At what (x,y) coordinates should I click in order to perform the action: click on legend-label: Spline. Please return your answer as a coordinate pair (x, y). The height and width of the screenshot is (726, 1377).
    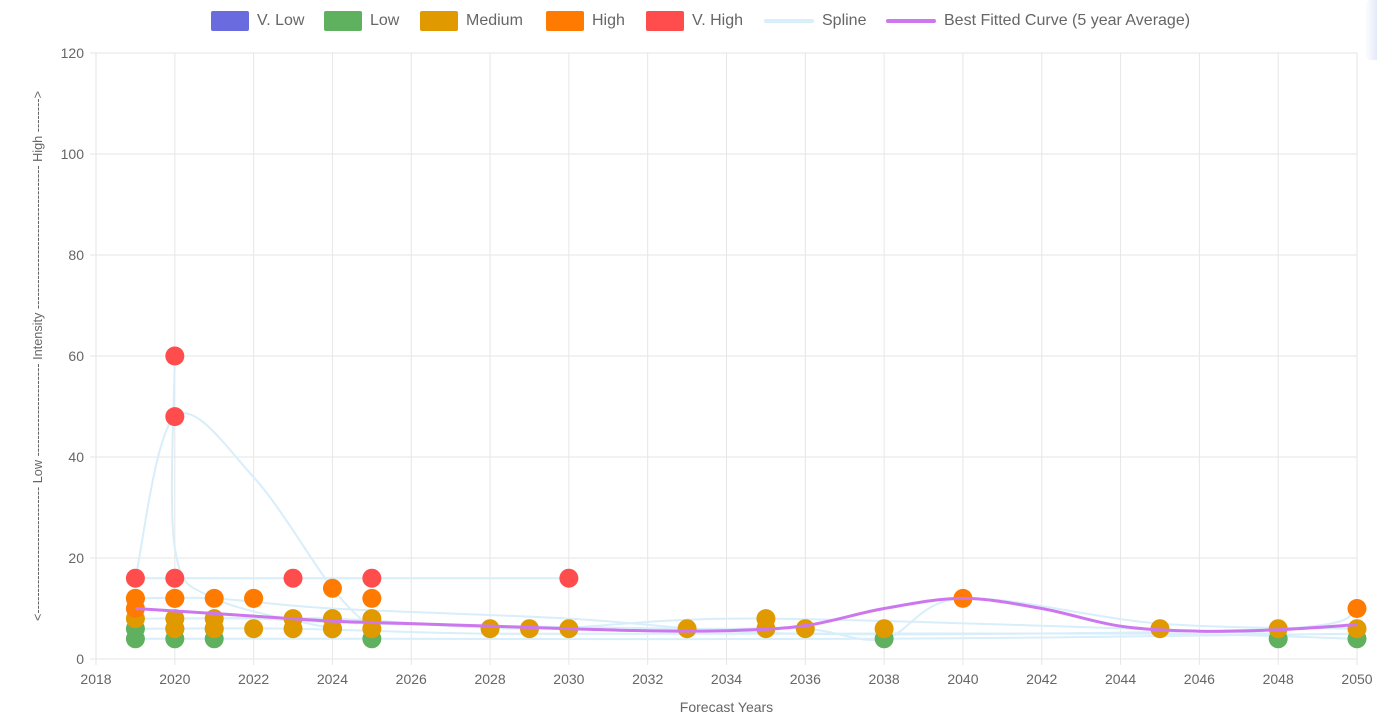
    Looking at the image, I should click on (844, 20).